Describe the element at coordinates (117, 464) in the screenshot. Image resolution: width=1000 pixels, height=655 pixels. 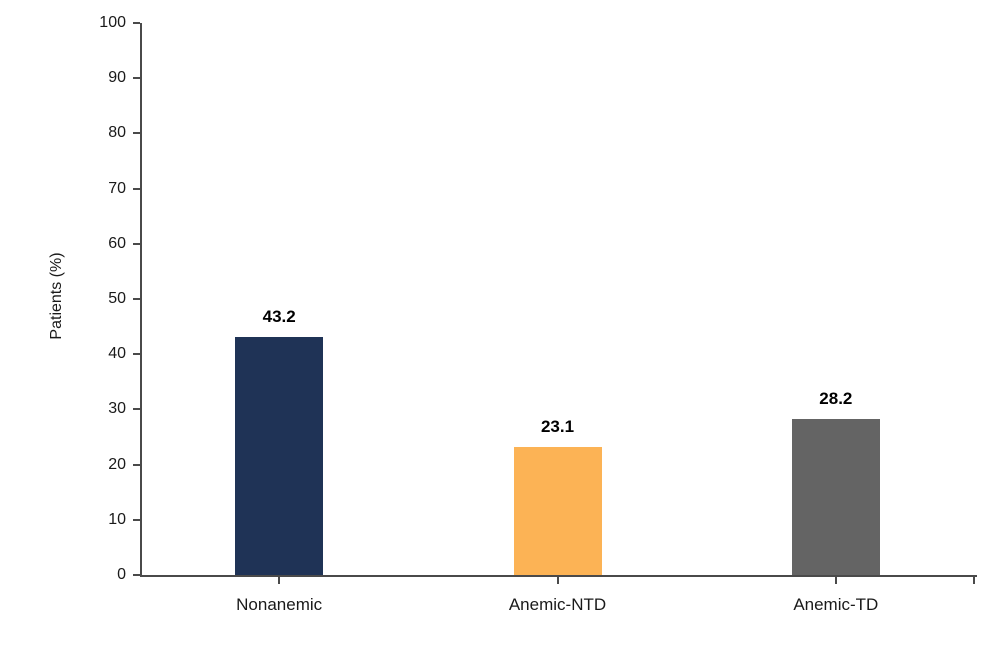
I see `y-tick-label: 20` at that location.